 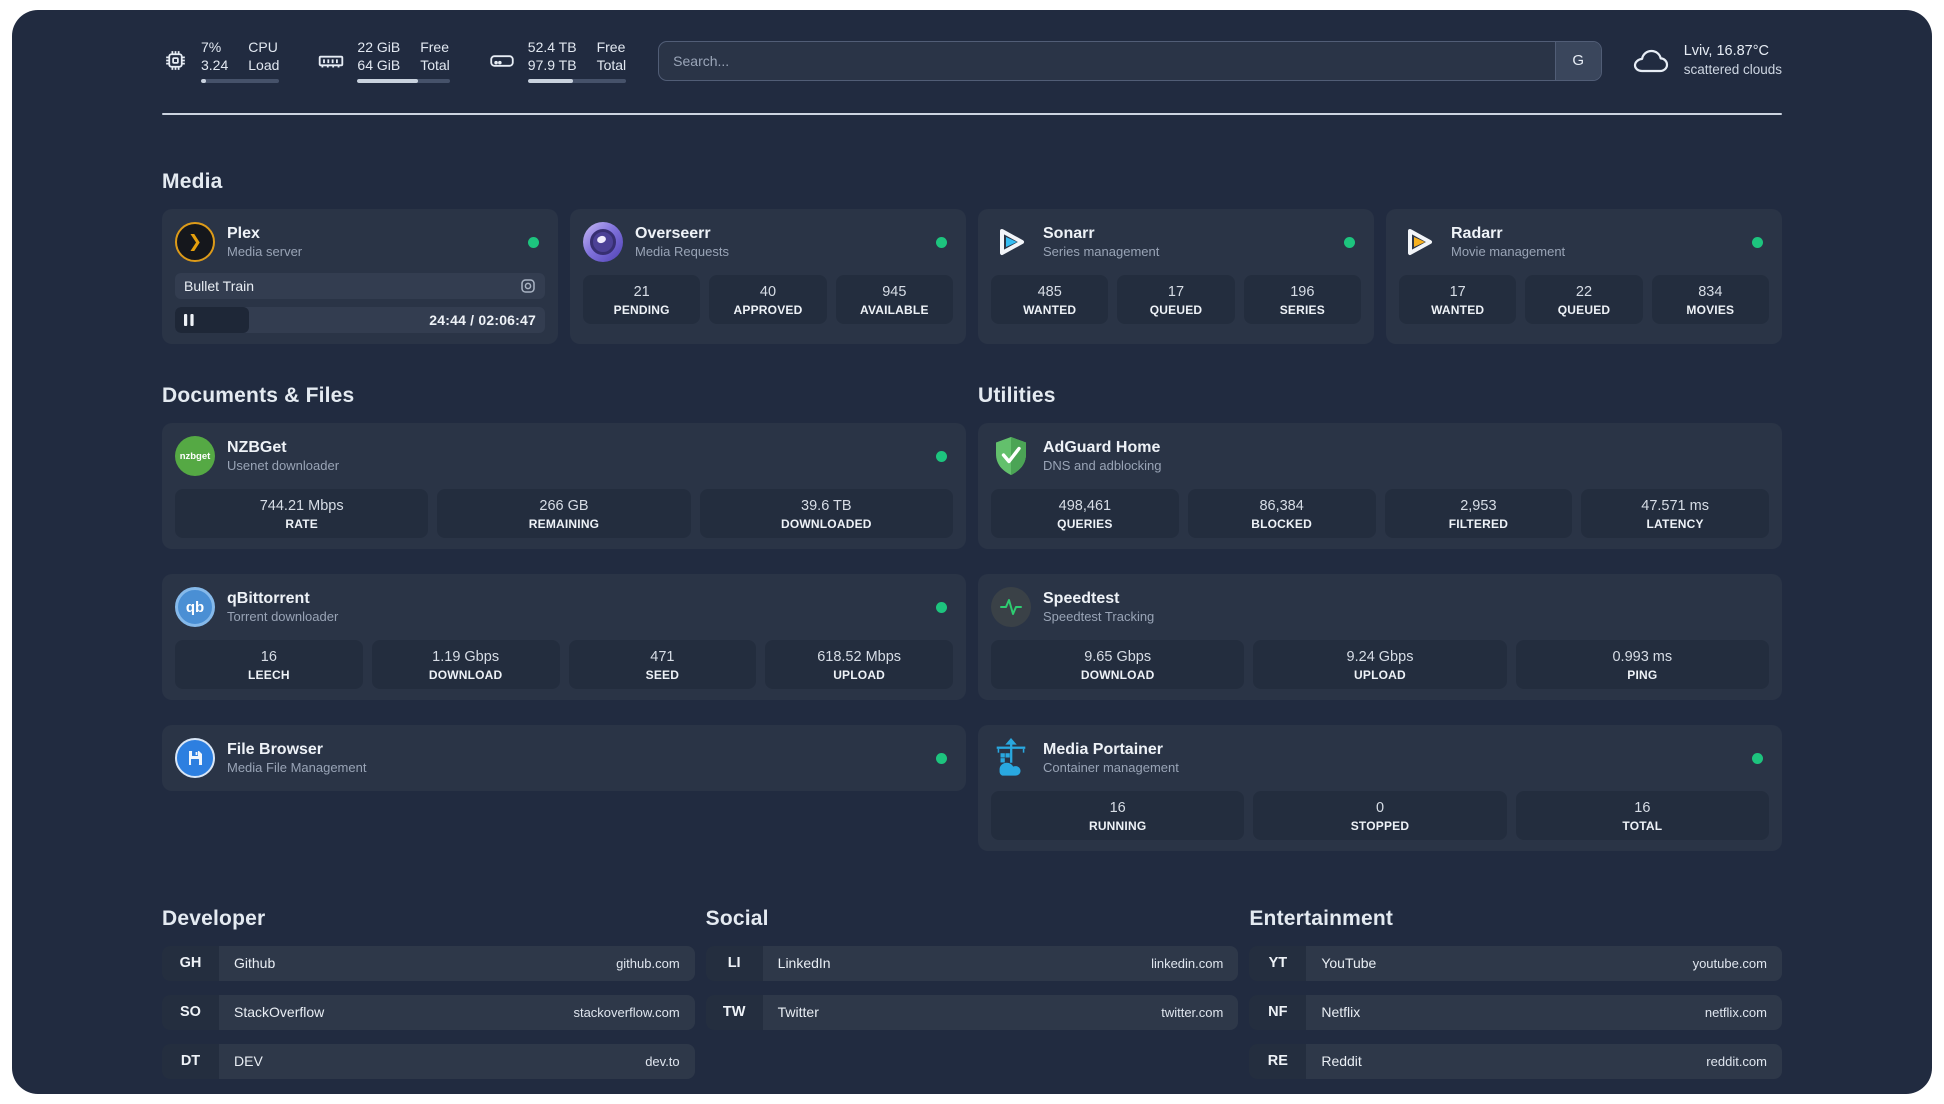 I want to click on link-name: Twitter, so click(x=798, y=1012).